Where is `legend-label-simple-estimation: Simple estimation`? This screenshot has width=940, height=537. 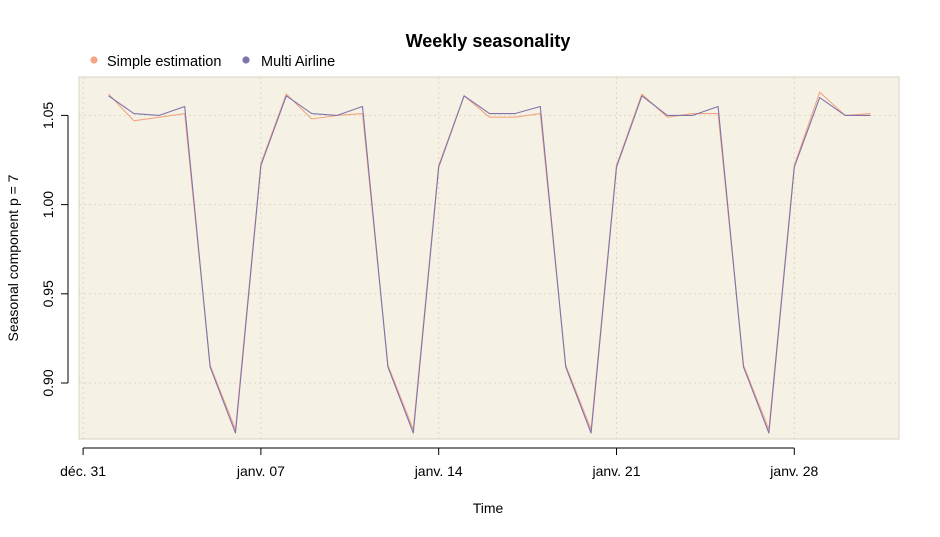
legend-label-simple-estimation: Simple estimation is located at coordinates (164, 62).